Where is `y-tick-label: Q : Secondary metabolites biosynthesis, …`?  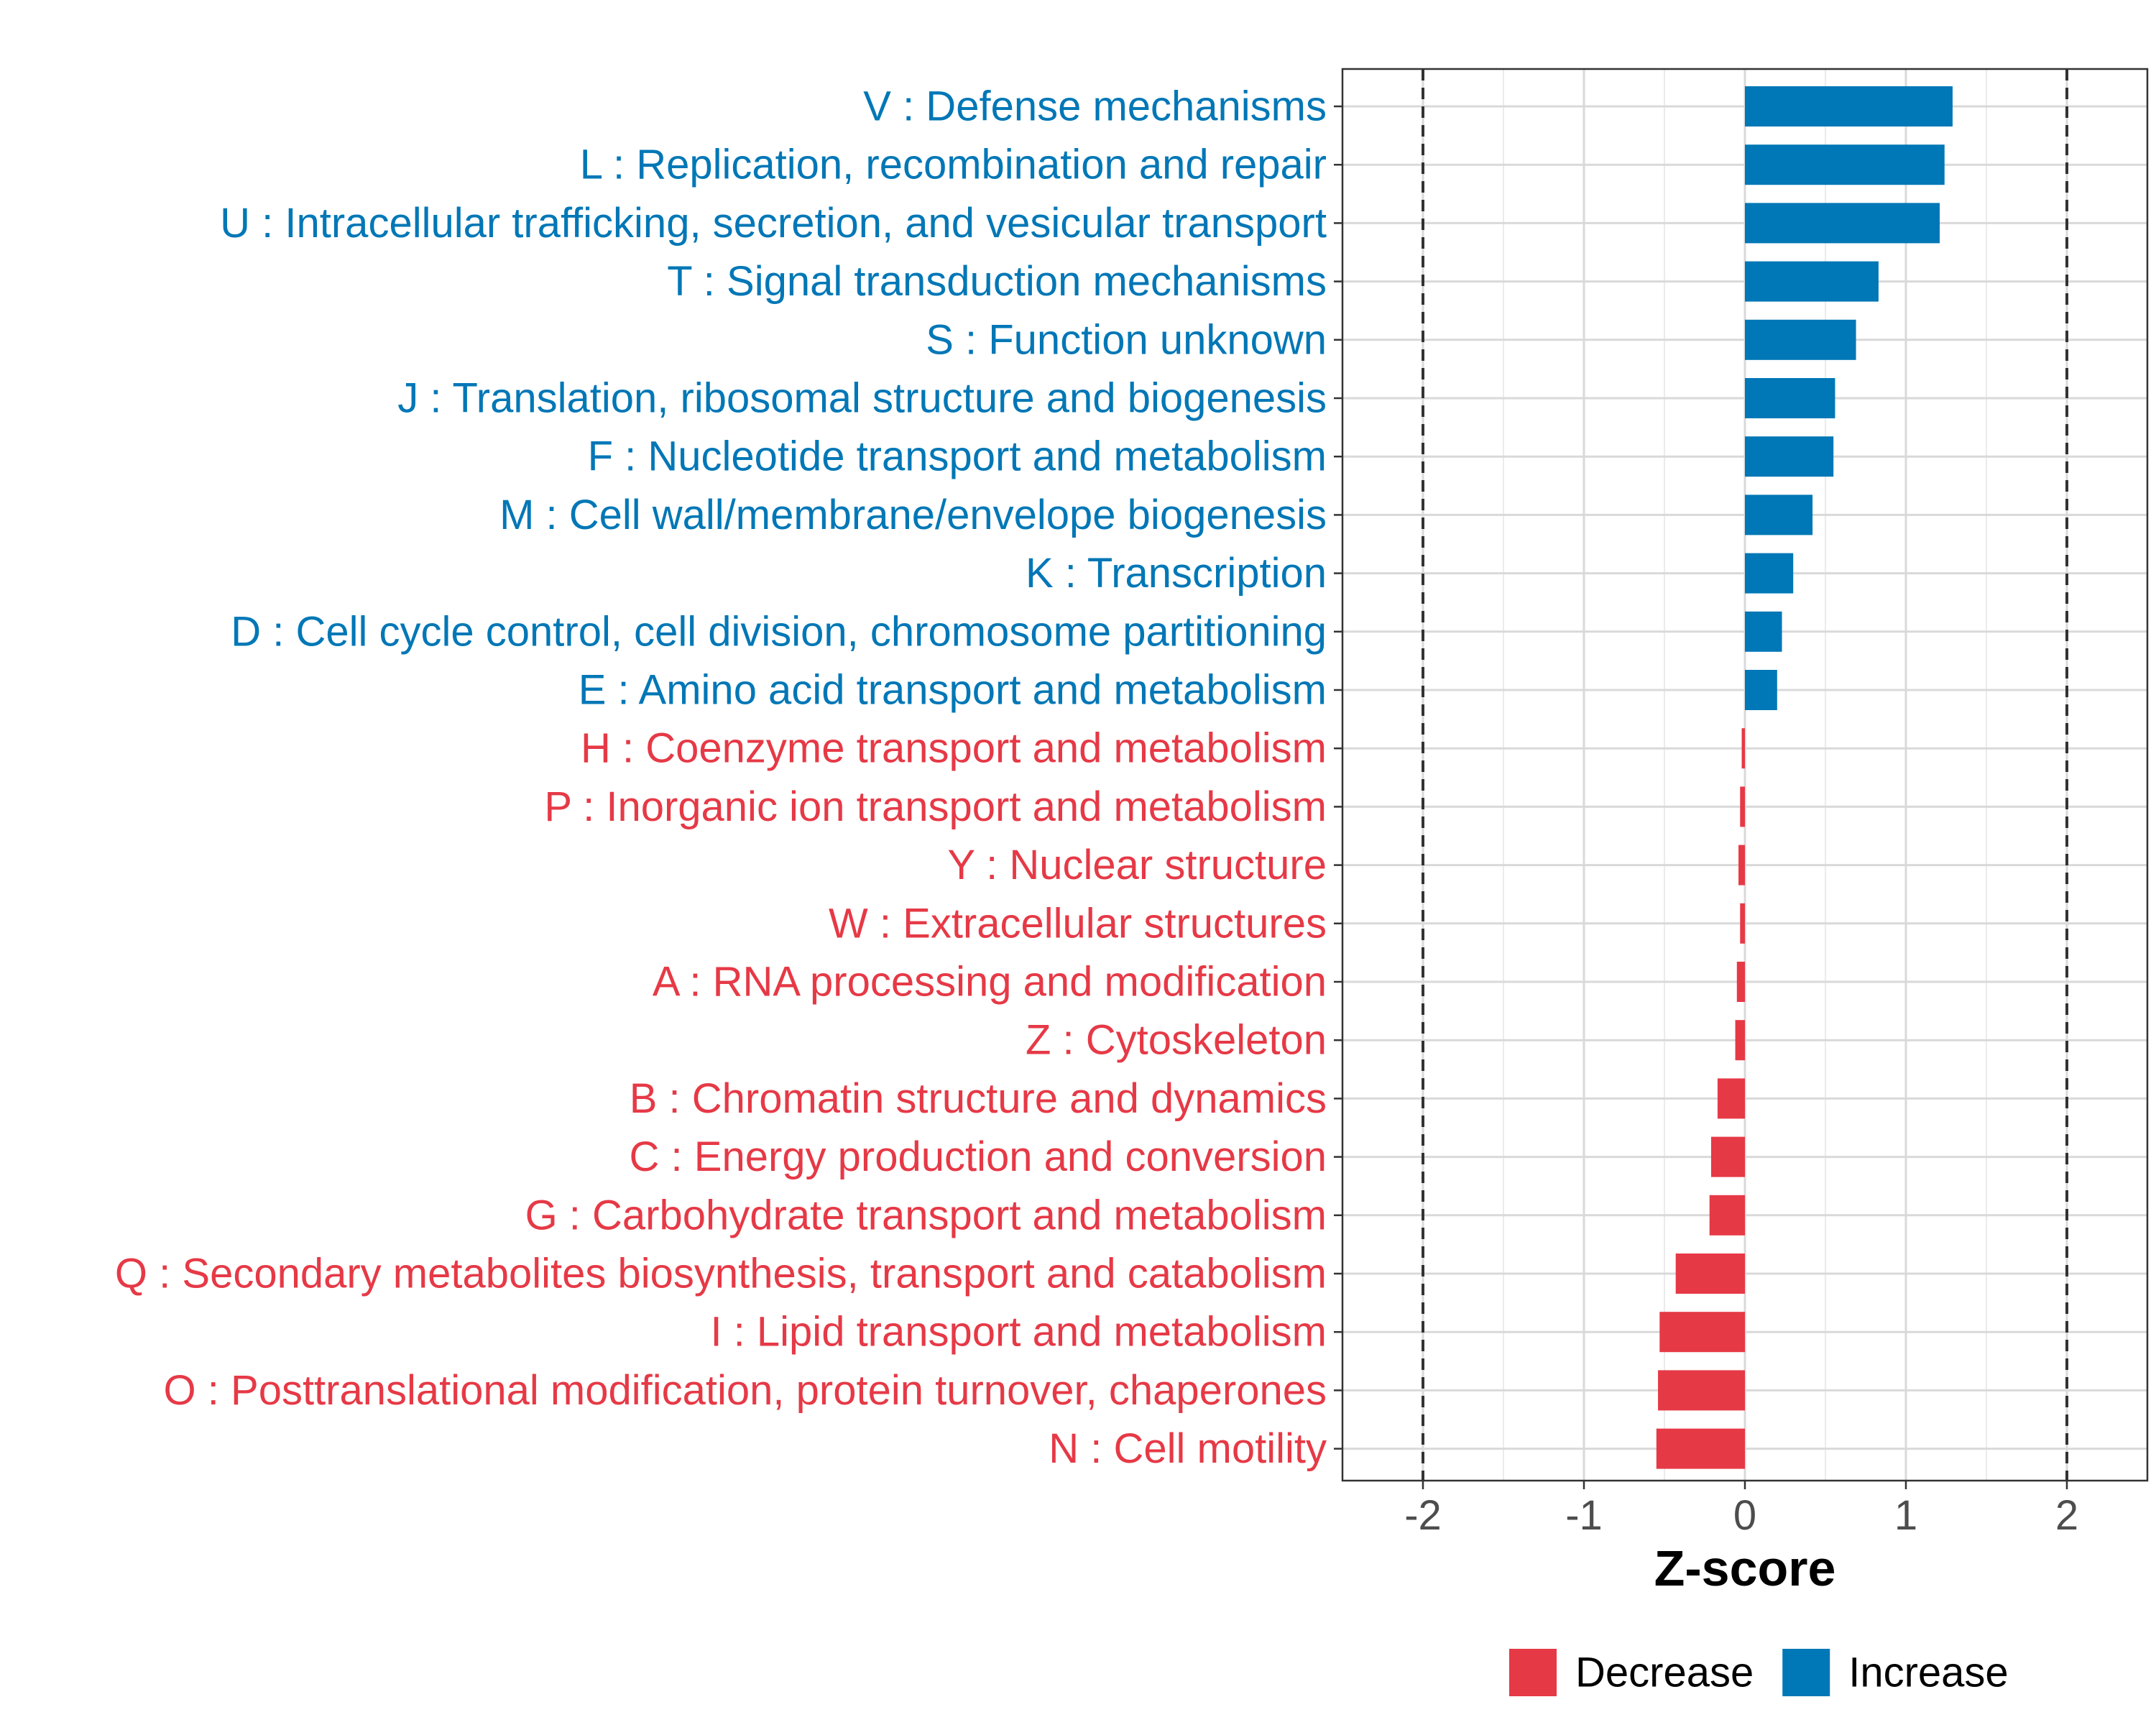 y-tick-label: Q : Secondary metabolites biosynthesis, … is located at coordinates (721, 1274).